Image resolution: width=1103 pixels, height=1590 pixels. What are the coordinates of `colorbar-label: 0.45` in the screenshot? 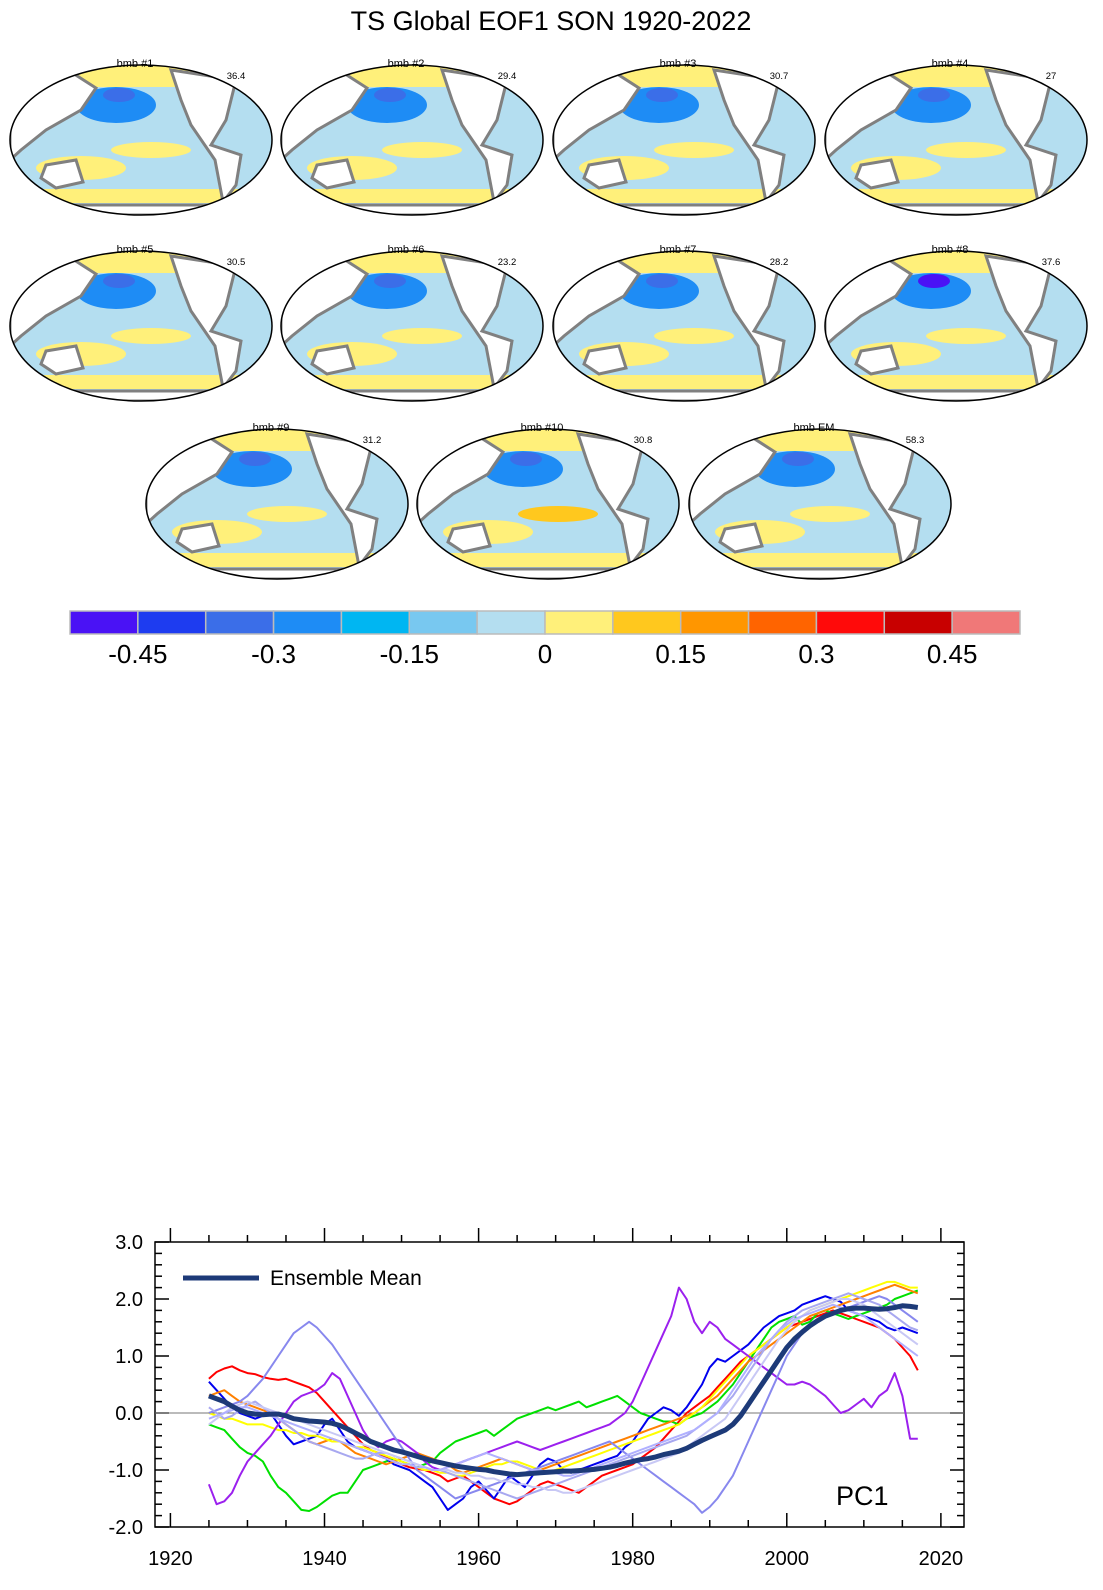 It's located at (952, 654).